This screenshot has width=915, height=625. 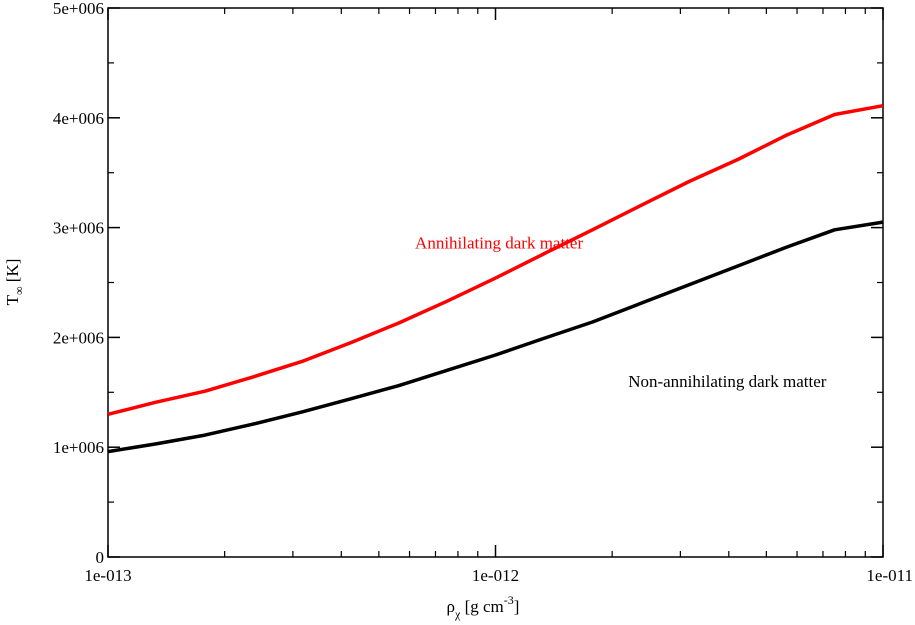 What do you see at coordinates (889, 575) in the screenshot?
I see `x-tick-label: 1e-011` at bounding box center [889, 575].